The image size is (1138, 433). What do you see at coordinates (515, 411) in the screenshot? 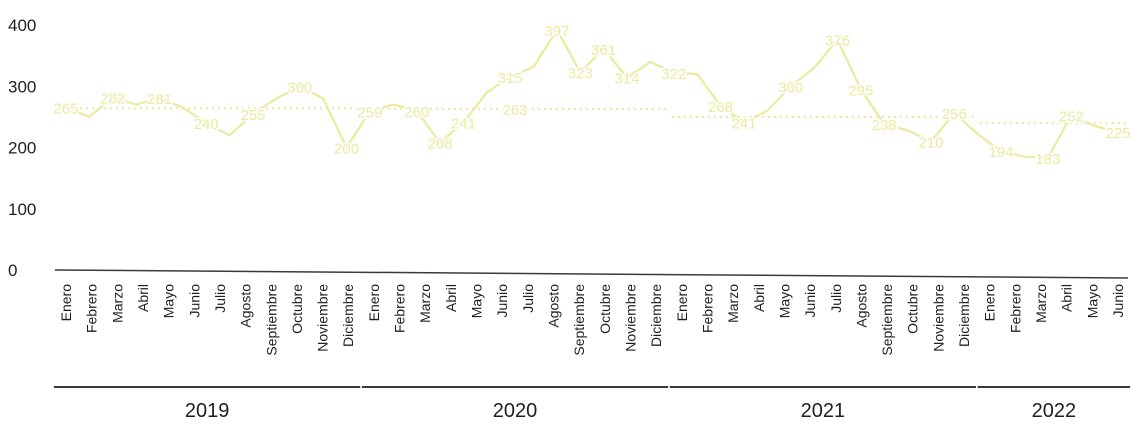
I see `year-group-label: 2020` at bounding box center [515, 411].